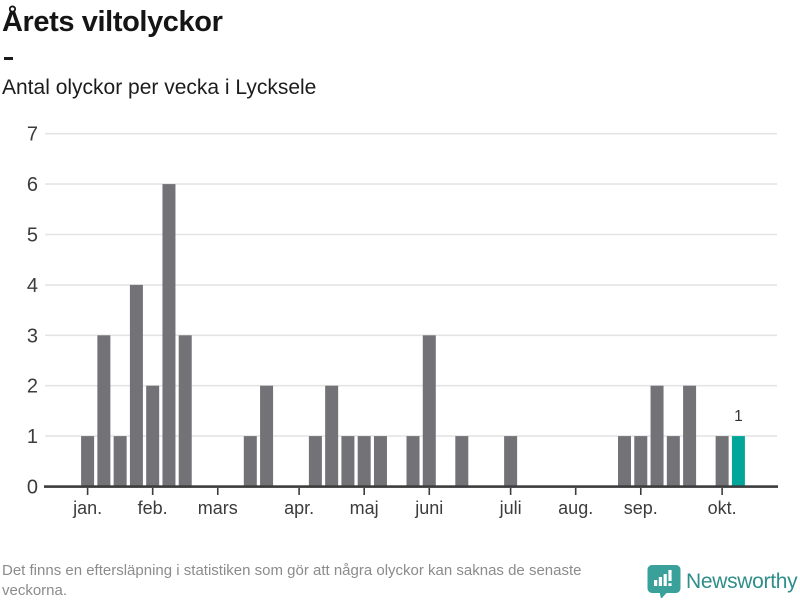  Describe the element at coordinates (32, 387) in the screenshot. I see `y-axis-label: 2` at that location.